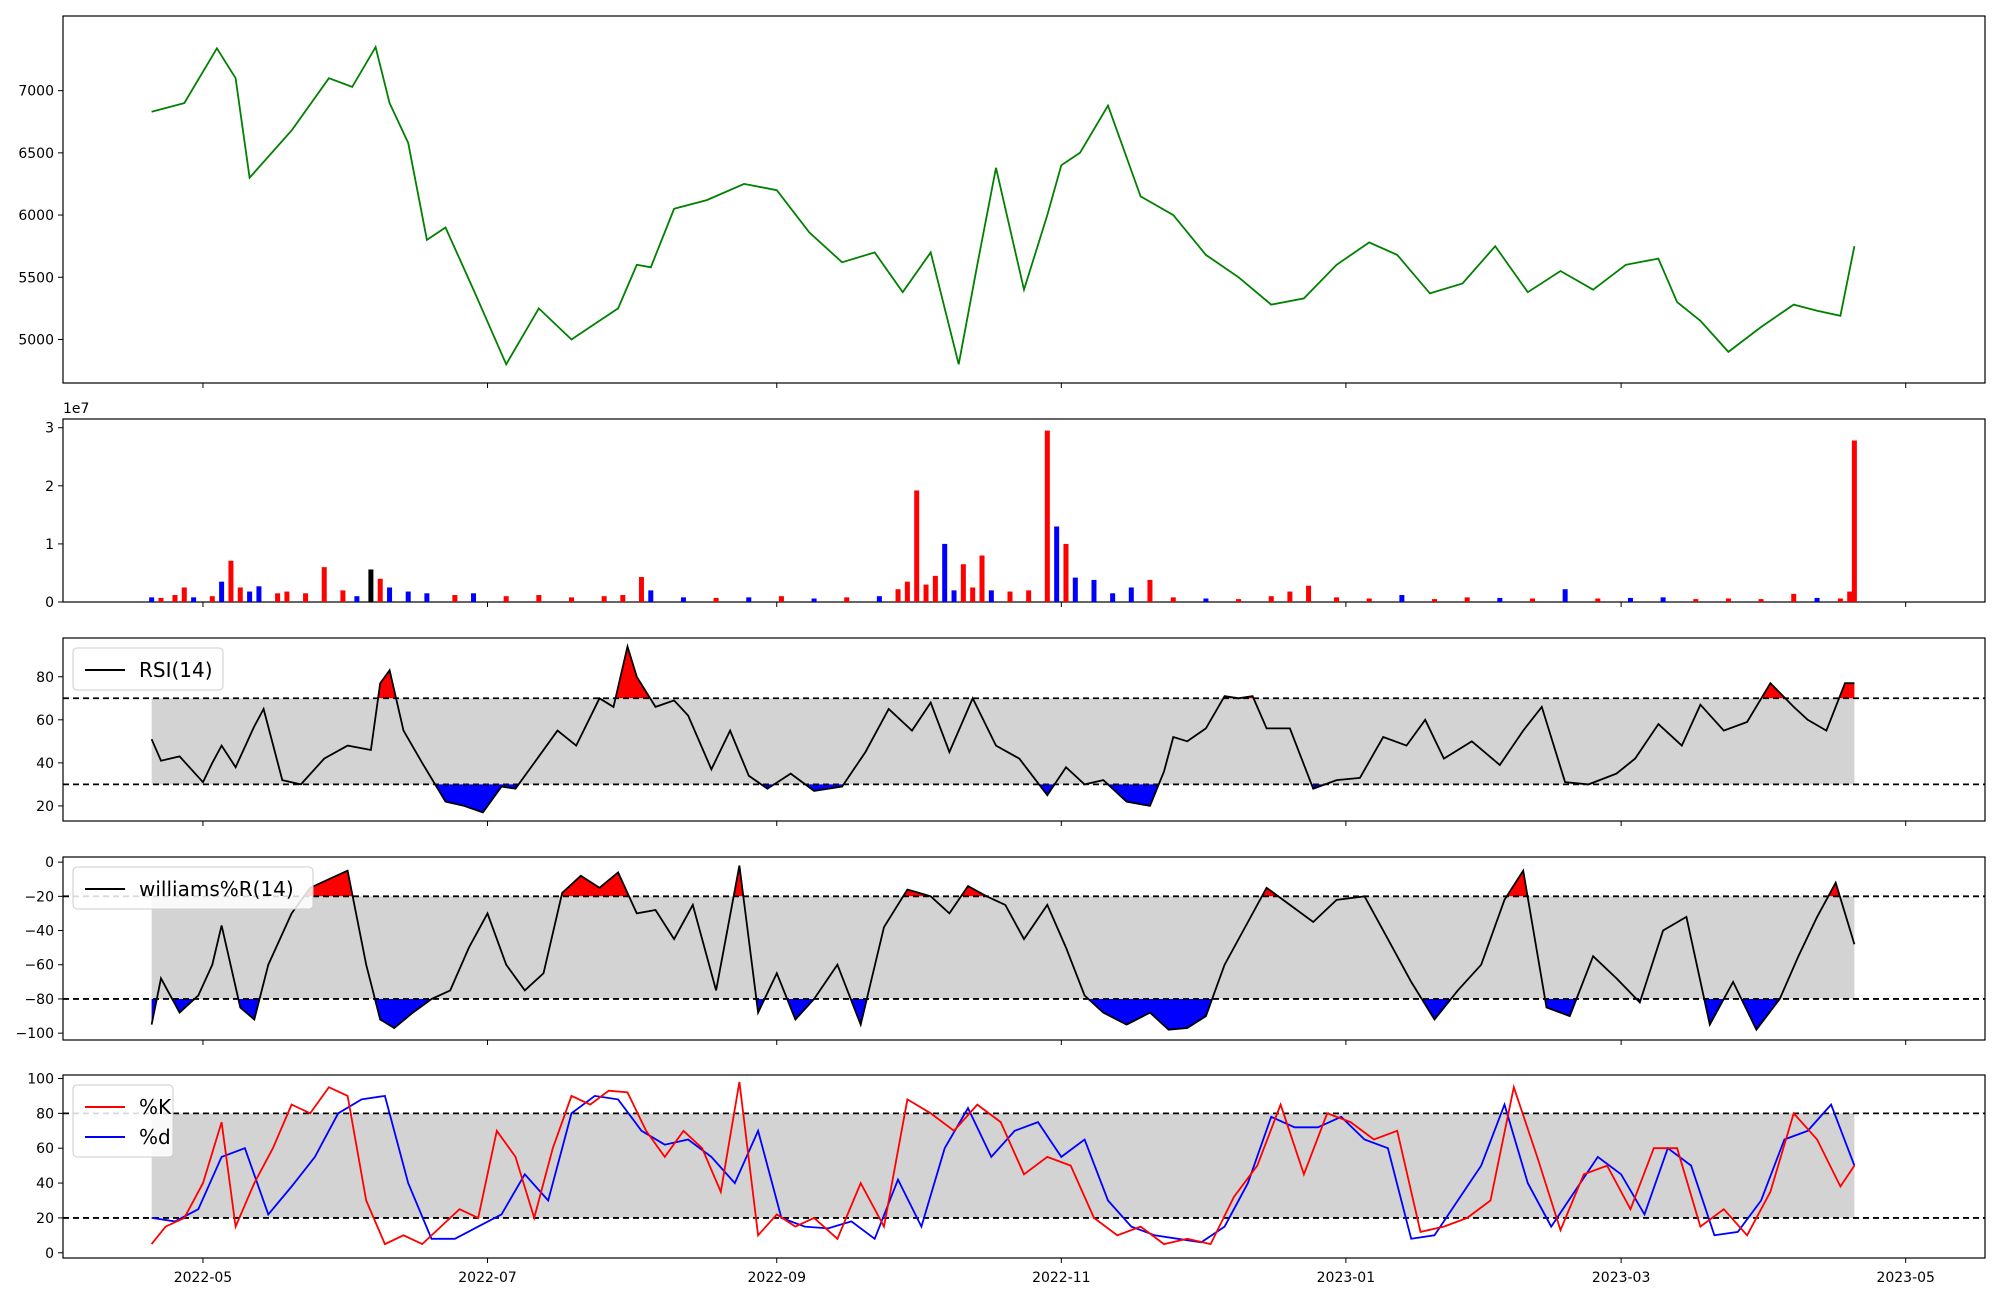 The width and height of the screenshot is (2000, 1300). I want to click on williams-r-panel: 0 −20 −40 −60 −80 −100 williams%R(14), so click(1001, 950).